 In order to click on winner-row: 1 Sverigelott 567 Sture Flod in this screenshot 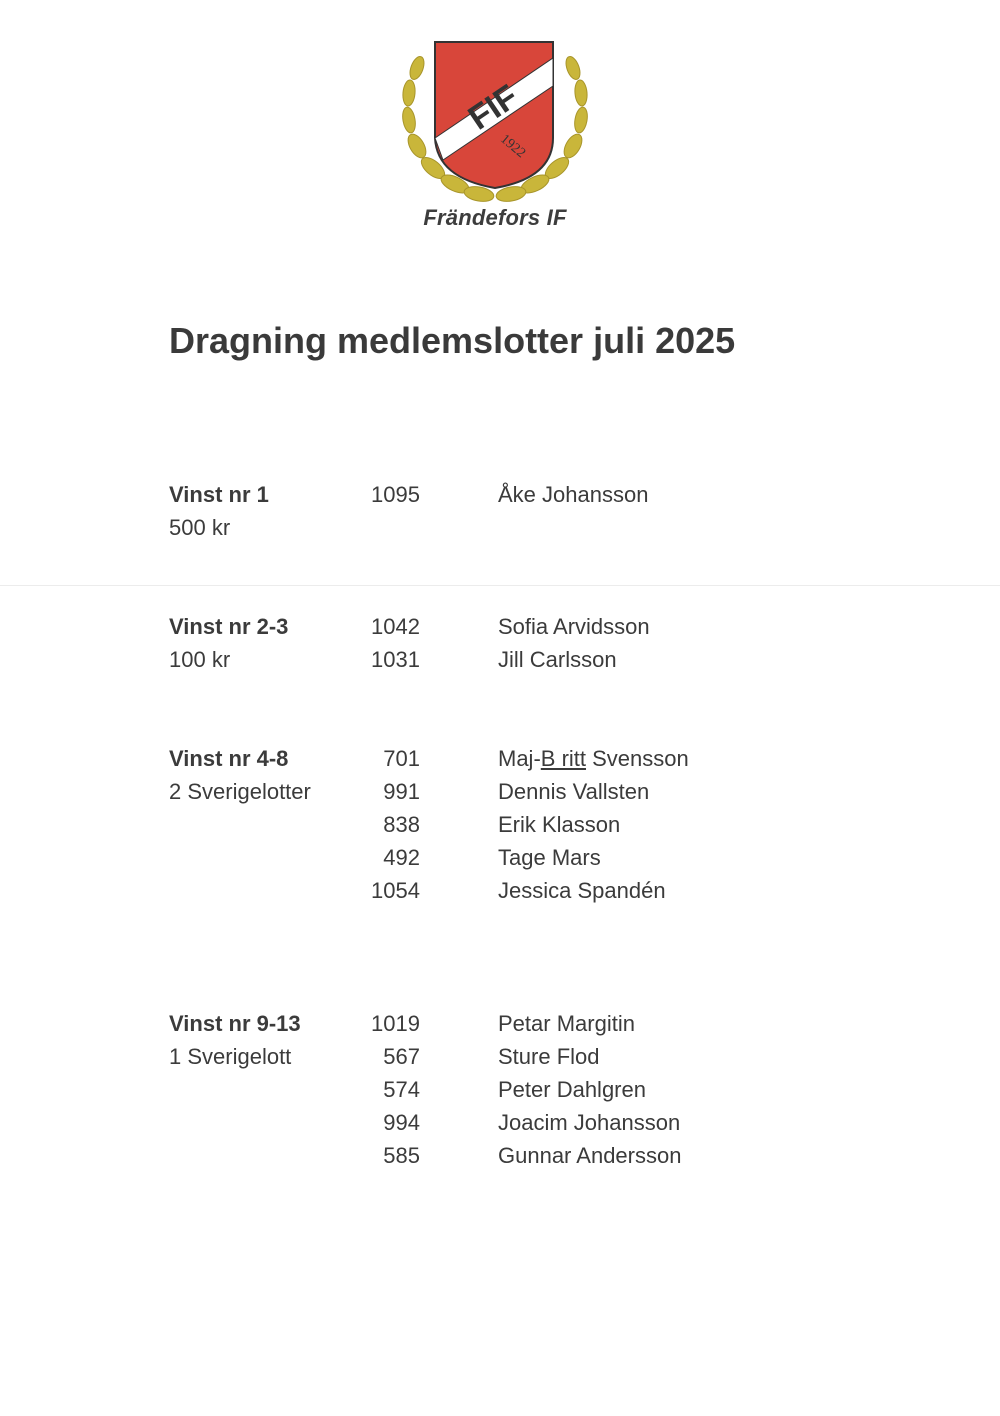, I will do `click(500, 1056)`.